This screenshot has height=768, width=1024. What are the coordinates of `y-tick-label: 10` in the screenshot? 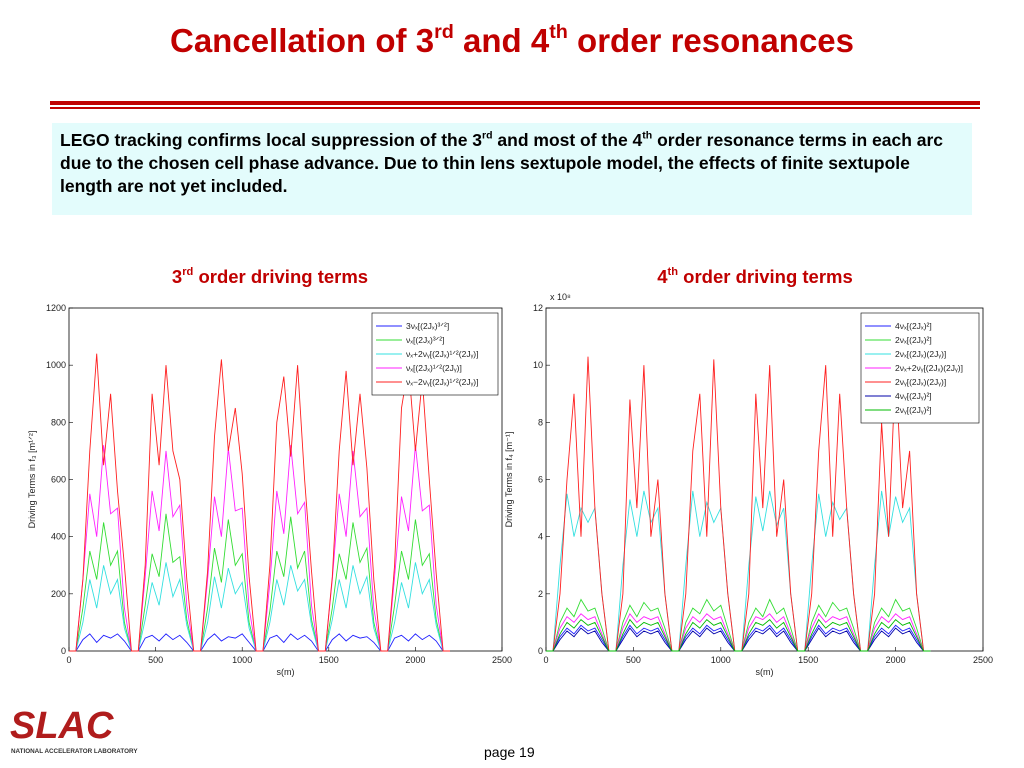 It's located at (538, 365).